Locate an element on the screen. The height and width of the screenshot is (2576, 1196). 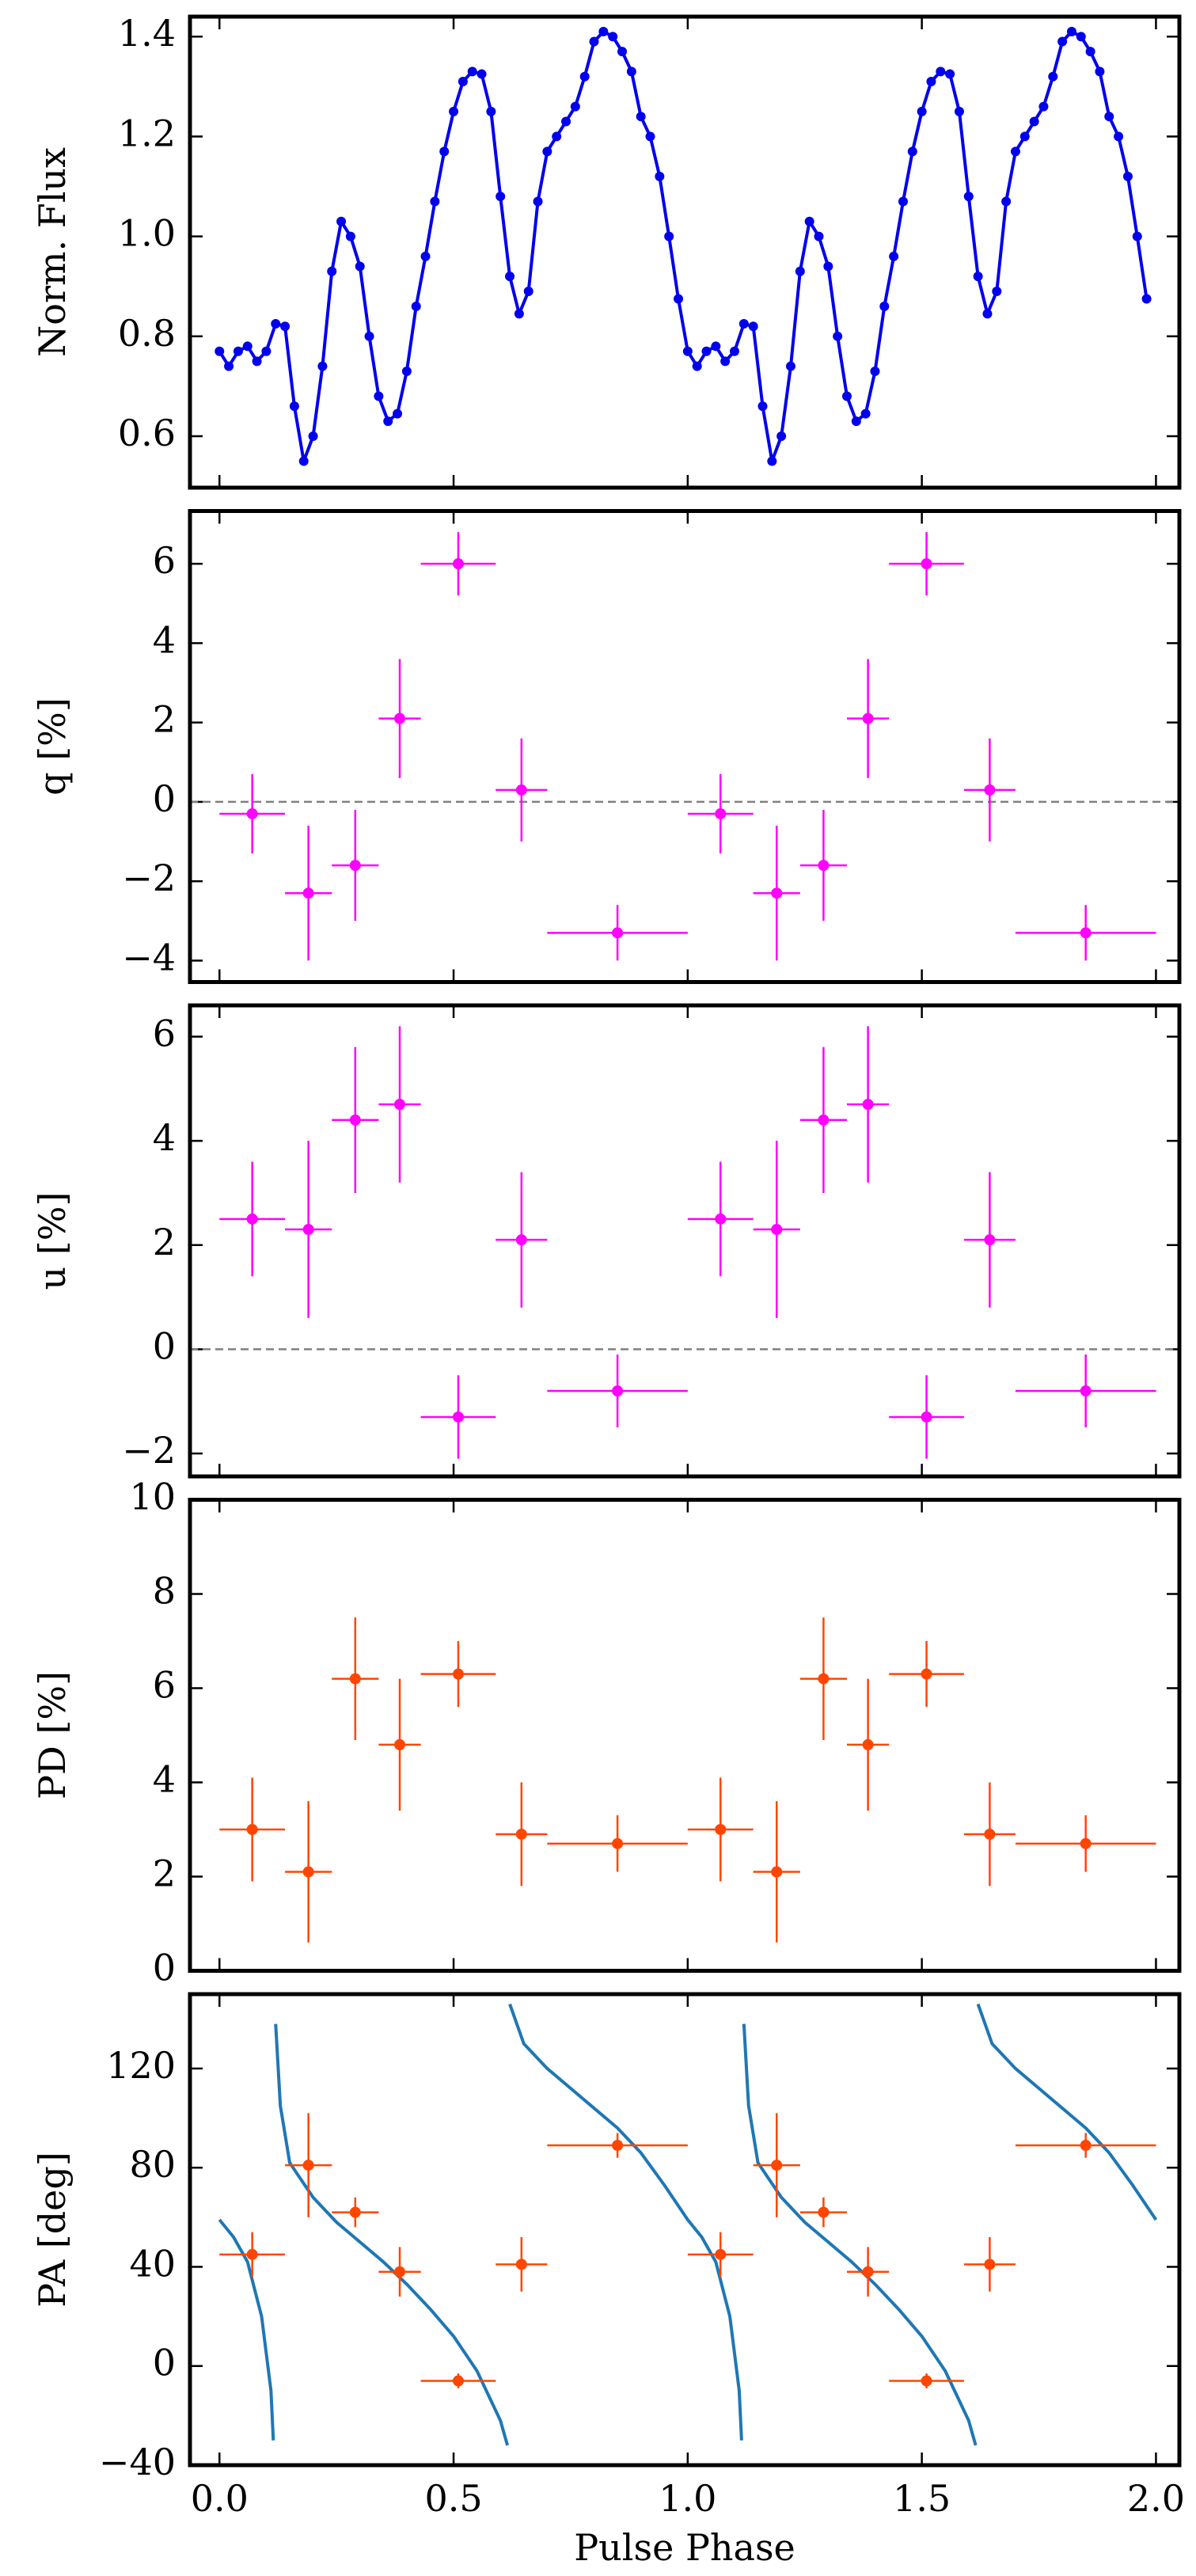
x-axis-label: Pulse Phase is located at coordinates (684, 2548).